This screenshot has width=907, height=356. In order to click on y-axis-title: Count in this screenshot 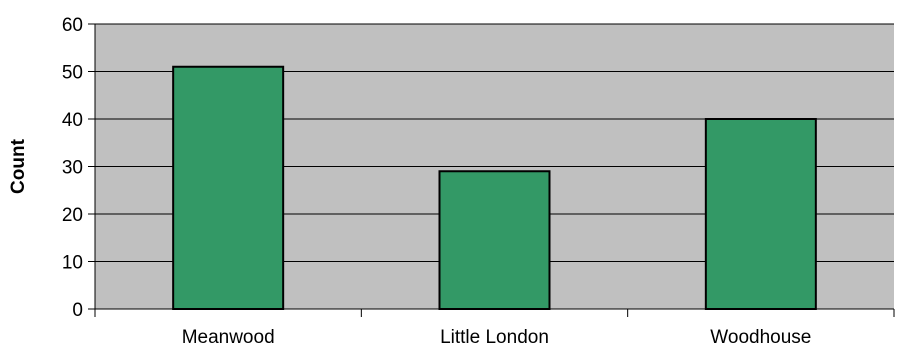, I will do `click(18, 166)`.